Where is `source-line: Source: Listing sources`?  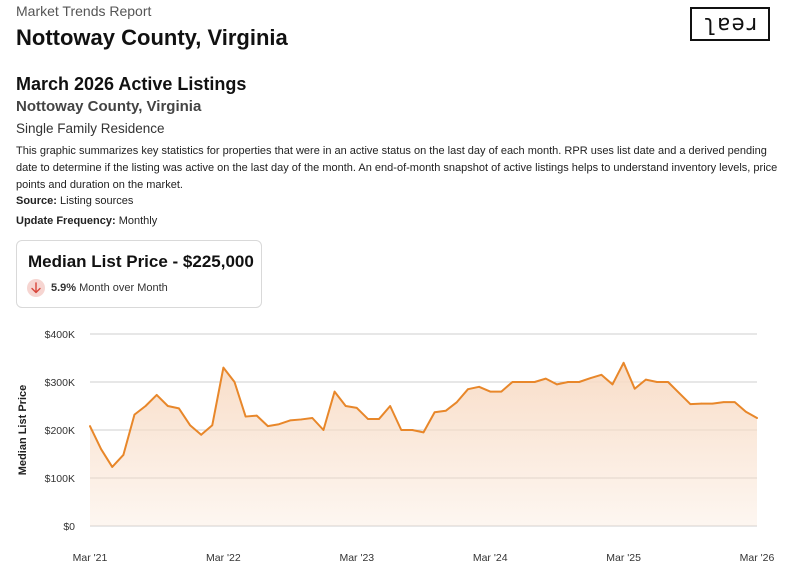 source-line: Source: Listing sources is located at coordinates (74, 201).